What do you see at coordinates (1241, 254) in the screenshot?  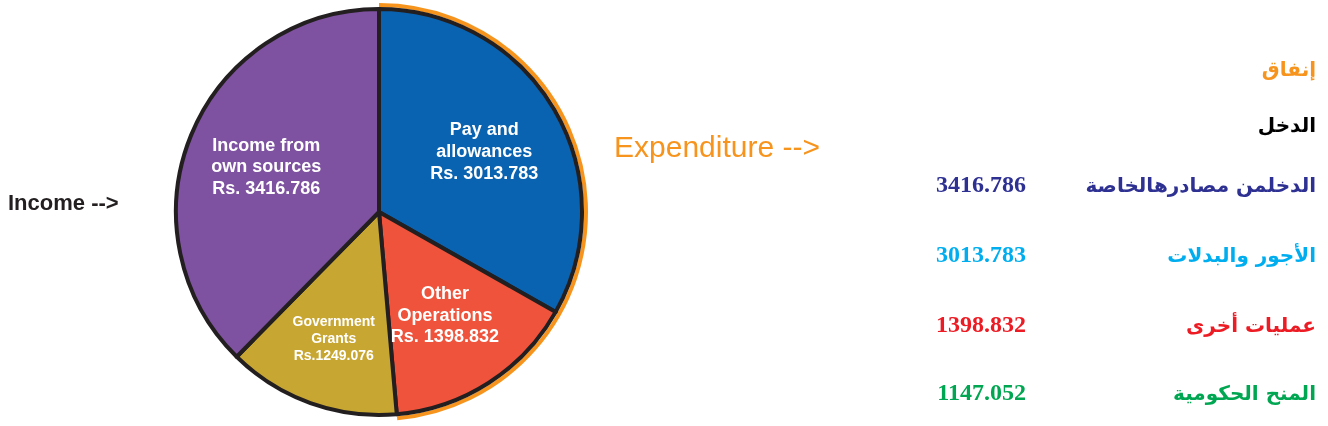 I see `text: الأجور والبدلات` at bounding box center [1241, 254].